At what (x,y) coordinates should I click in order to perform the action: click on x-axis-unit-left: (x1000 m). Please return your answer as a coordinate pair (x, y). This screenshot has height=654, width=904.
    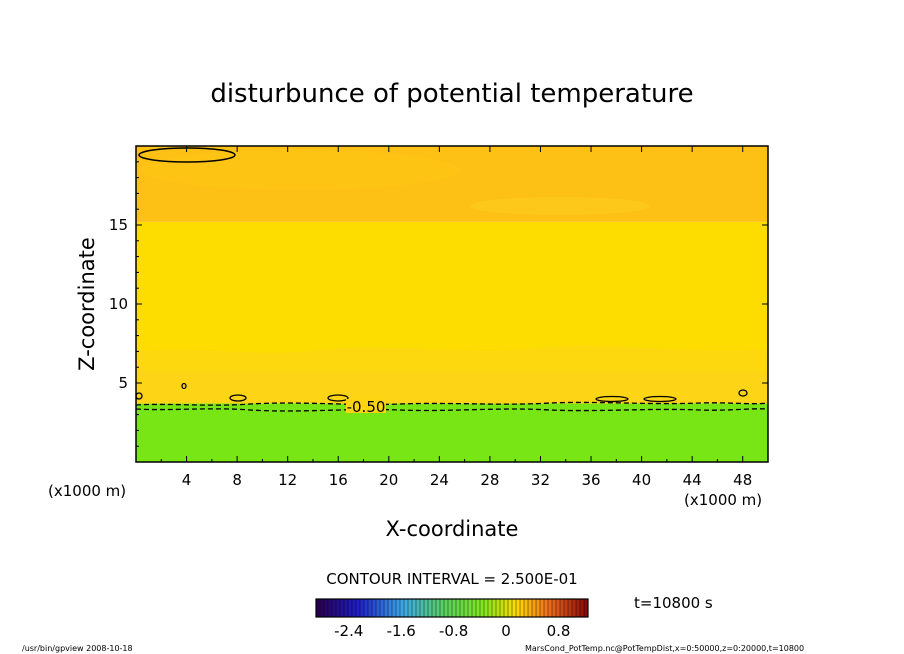
    Looking at the image, I should click on (87, 491).